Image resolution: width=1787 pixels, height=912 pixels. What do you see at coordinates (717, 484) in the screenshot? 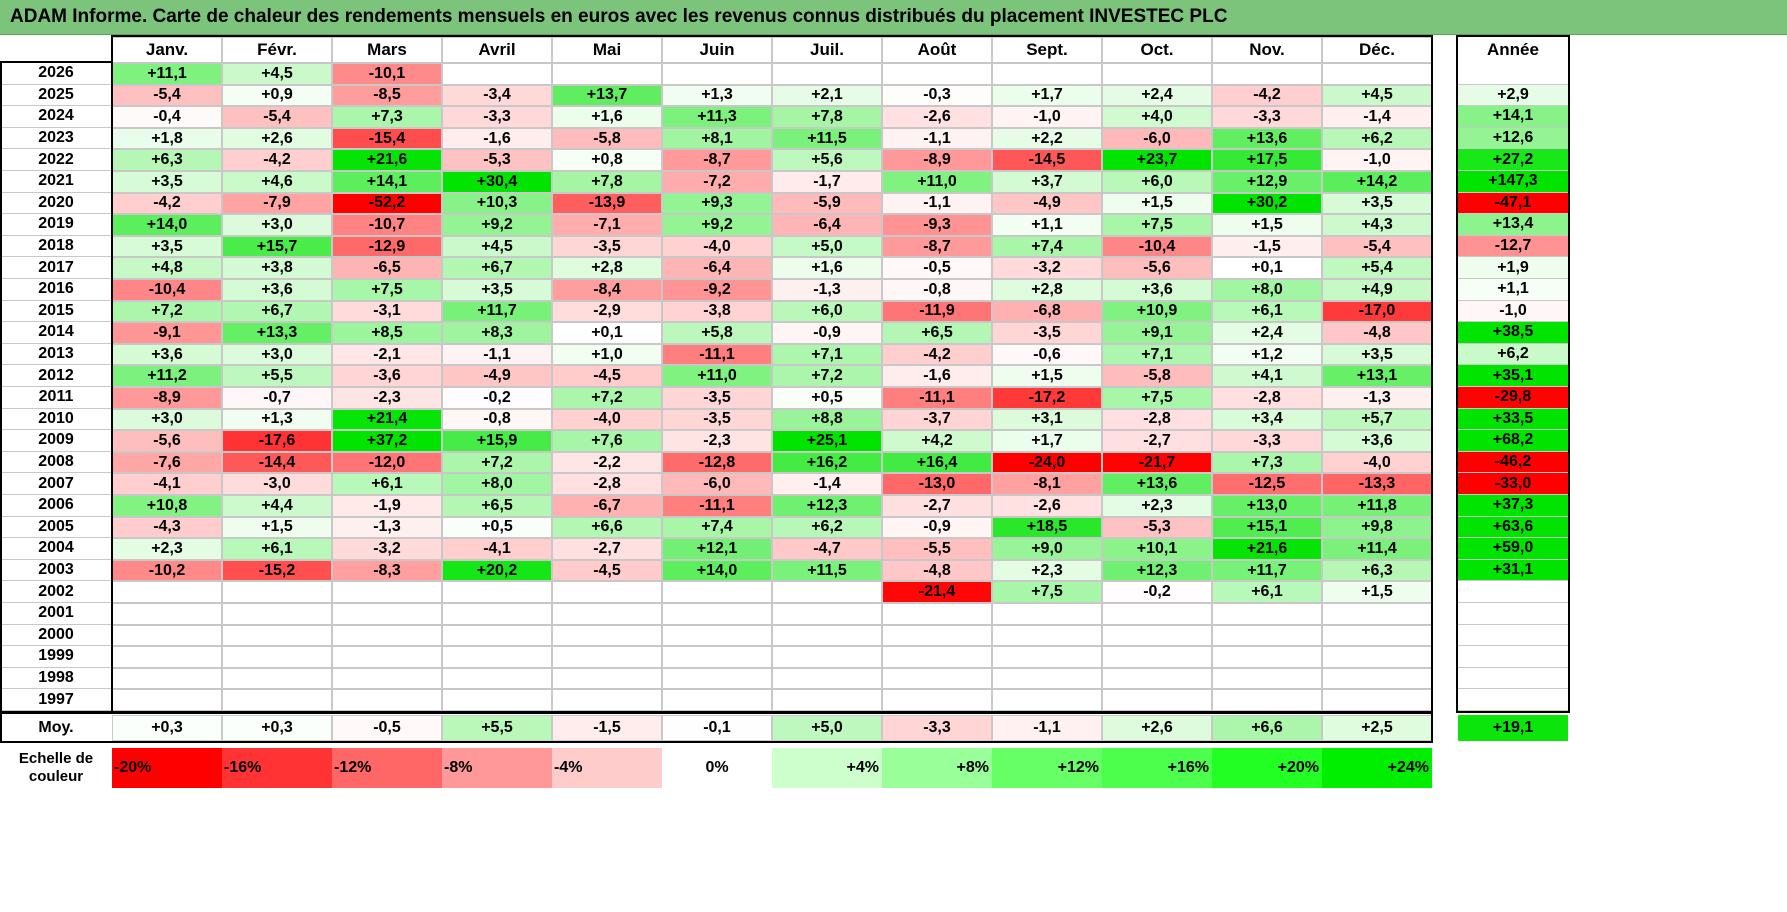
I see `heatmap-cell: -6,0` at bounding box center [717, 484].